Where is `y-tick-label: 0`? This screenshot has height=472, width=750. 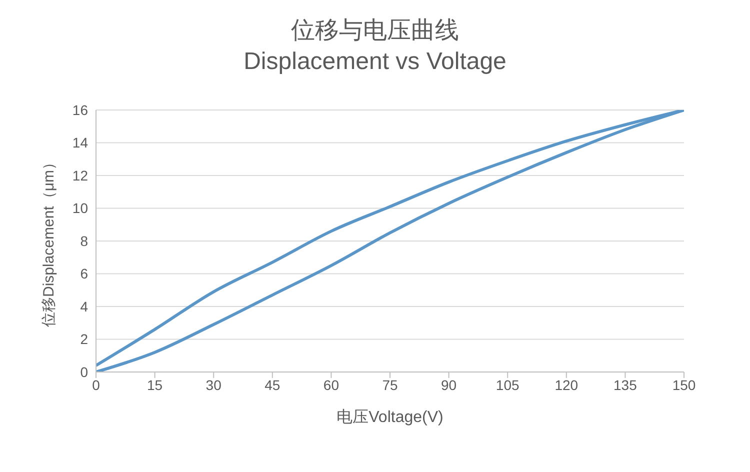
y-tick-label: 0 is located at coordinates (84, 372).